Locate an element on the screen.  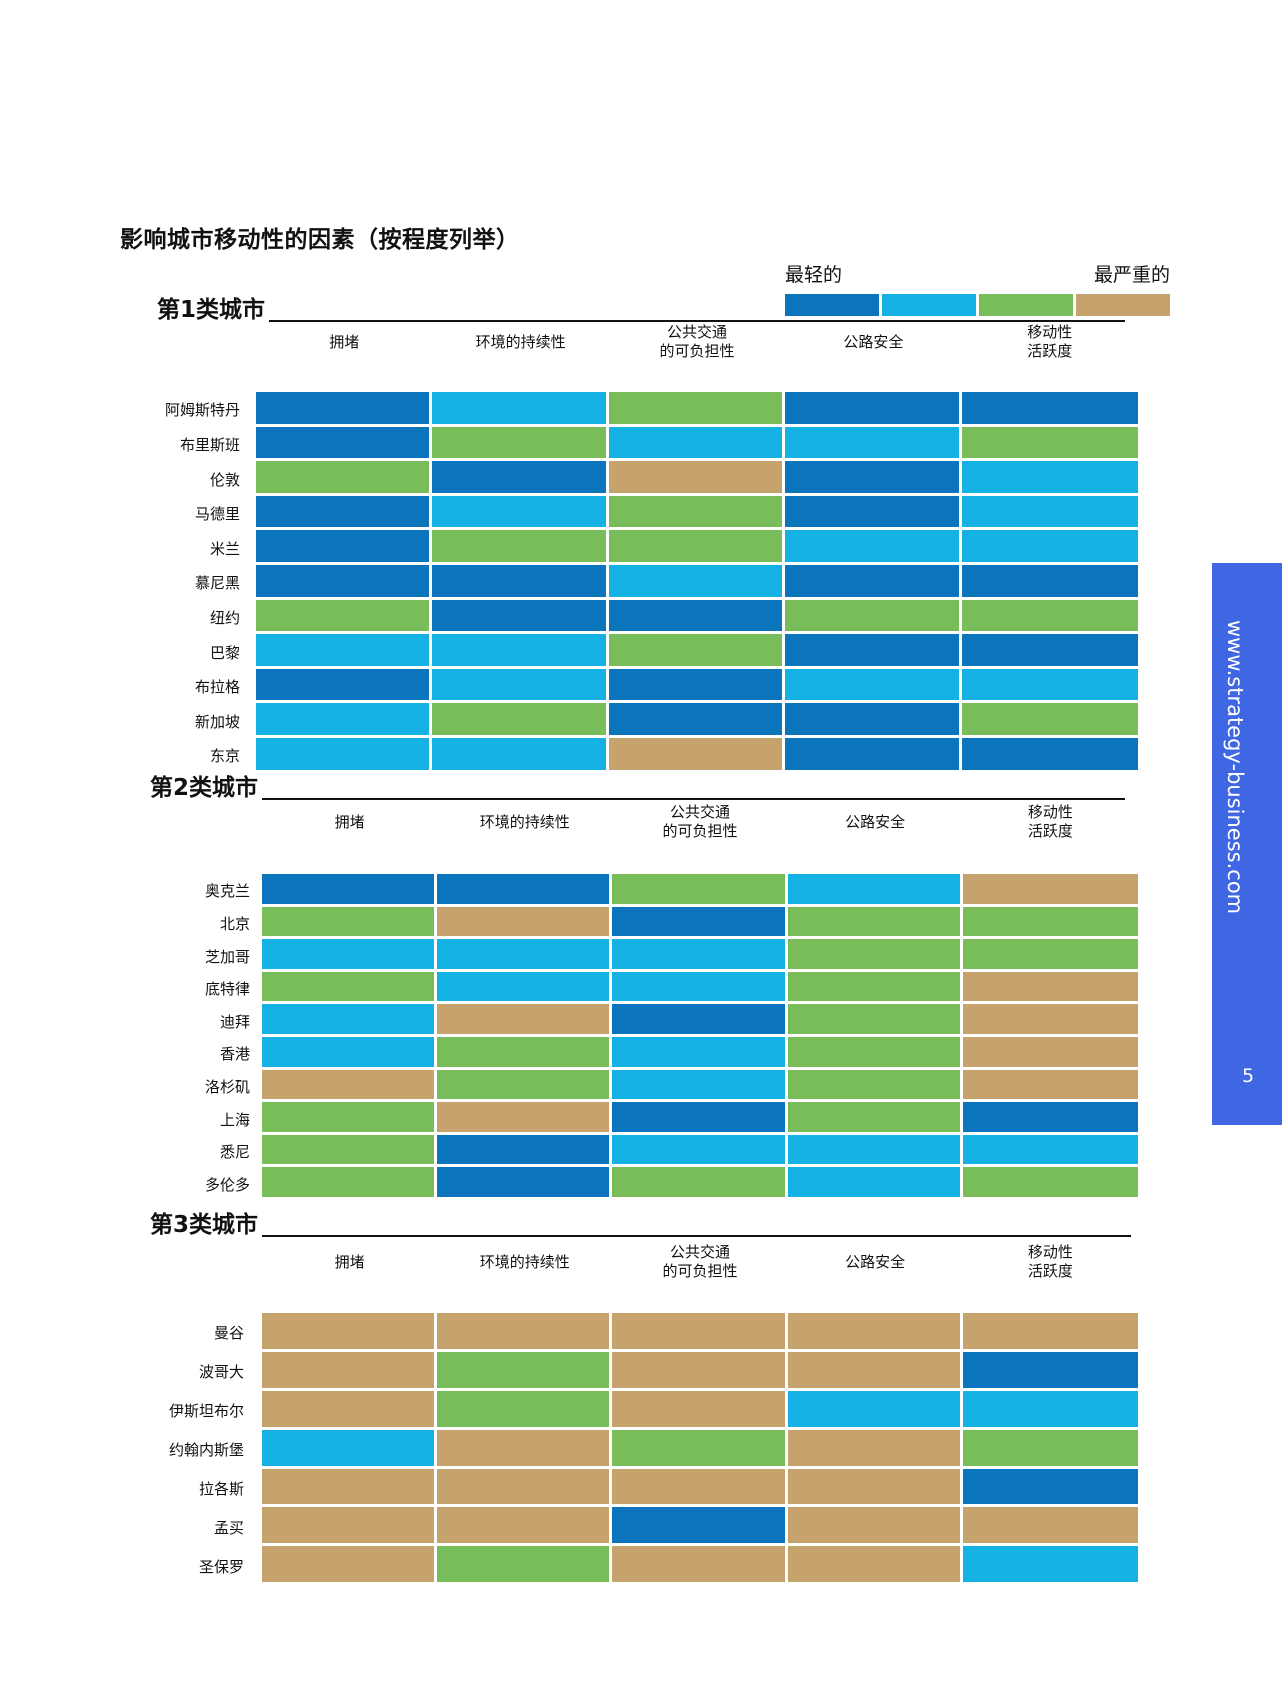
city-label: 波哥大 is located at coordinates (221, 1372).